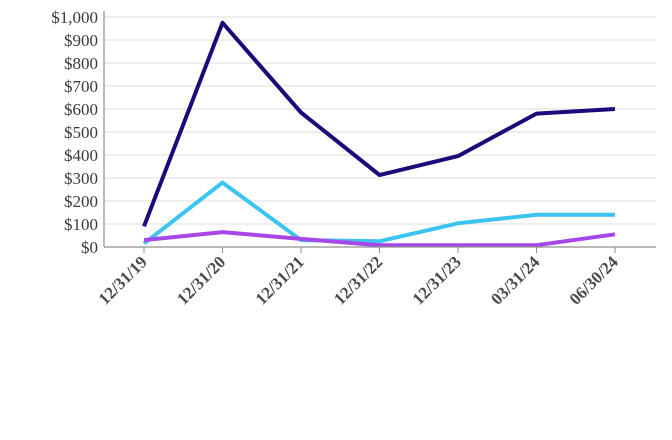 The width and height of the screenshot is (672, 440). I want to click on y-tick-label: $800, so click(81, 63).